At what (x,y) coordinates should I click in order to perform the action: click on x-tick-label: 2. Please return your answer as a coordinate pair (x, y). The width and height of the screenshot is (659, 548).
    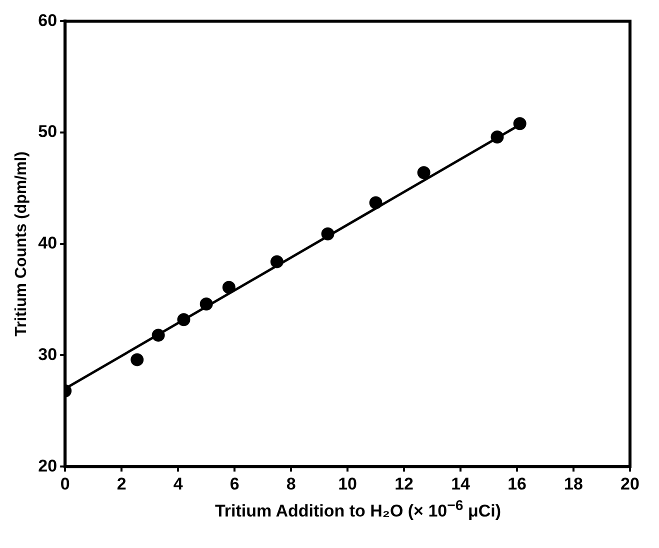
    Looking at the image, I should click on (121, 484).